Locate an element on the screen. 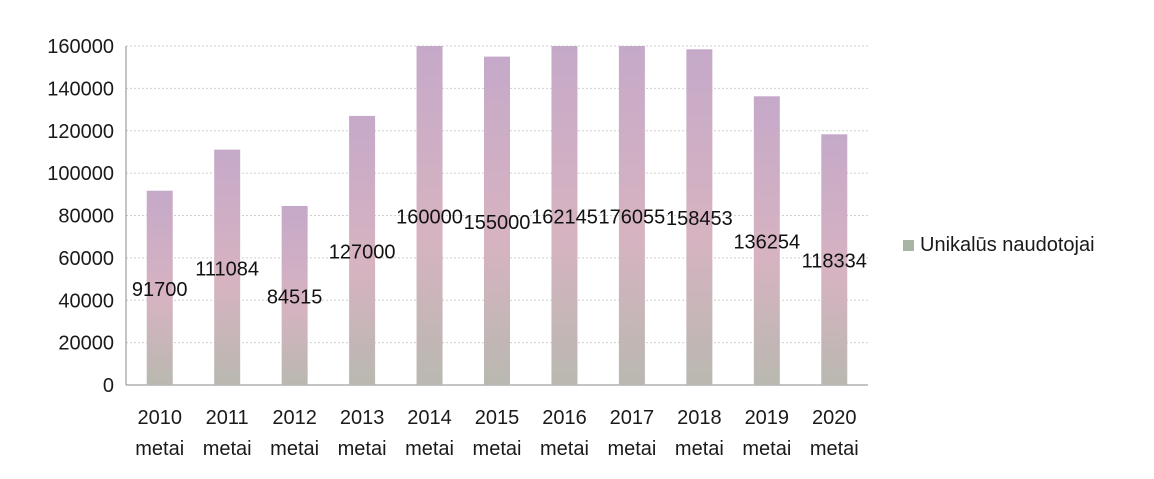  data-label: 84515 is located at coordinates (295, 297).